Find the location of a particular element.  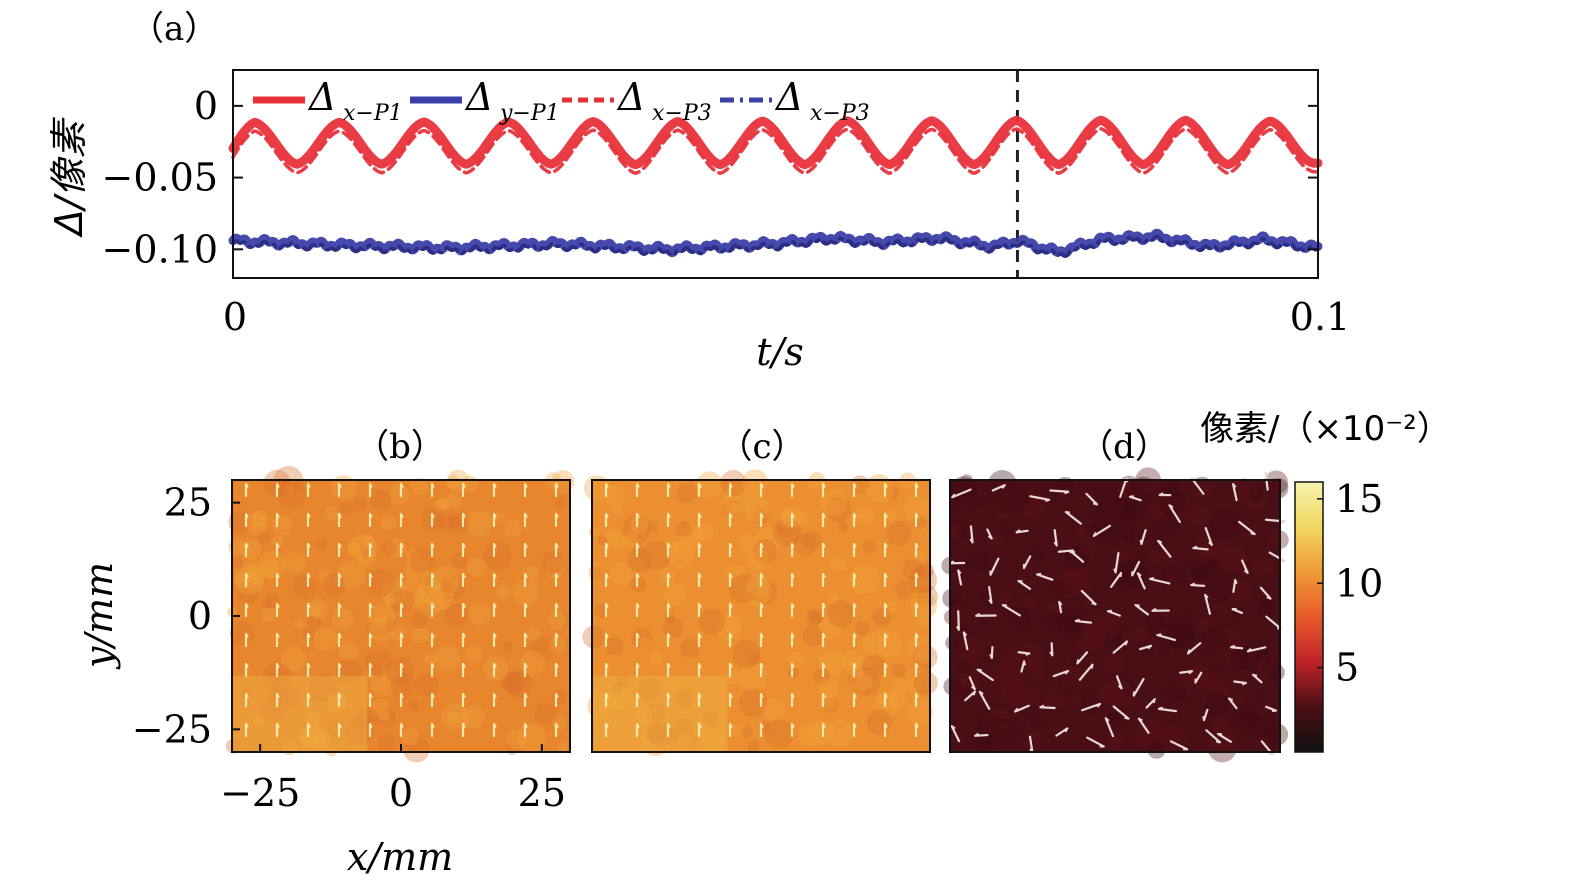

x-axis-label-bcd: x/mm is located at coordinates (400, 857).